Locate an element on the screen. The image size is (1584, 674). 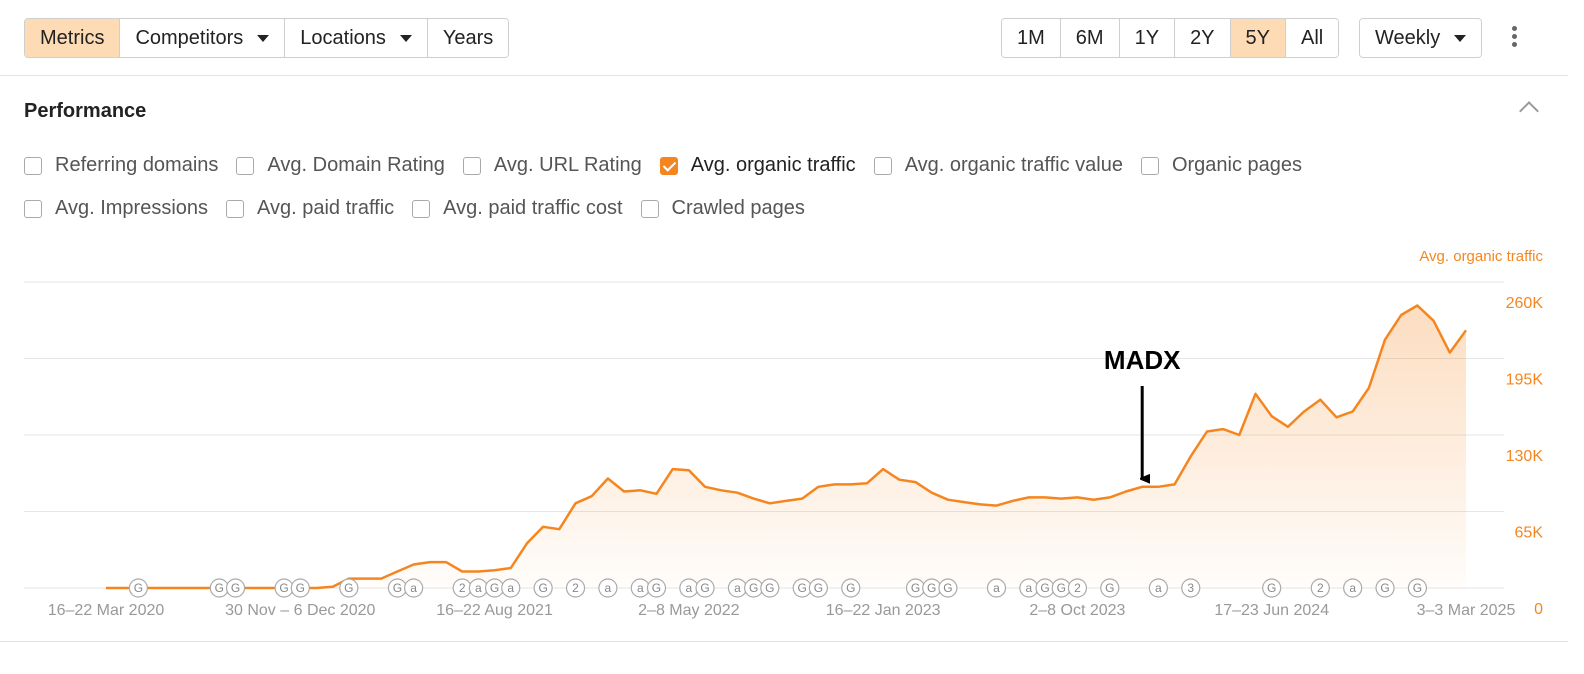
y-tick-label: 0 is located at coordinates (1538, 609).